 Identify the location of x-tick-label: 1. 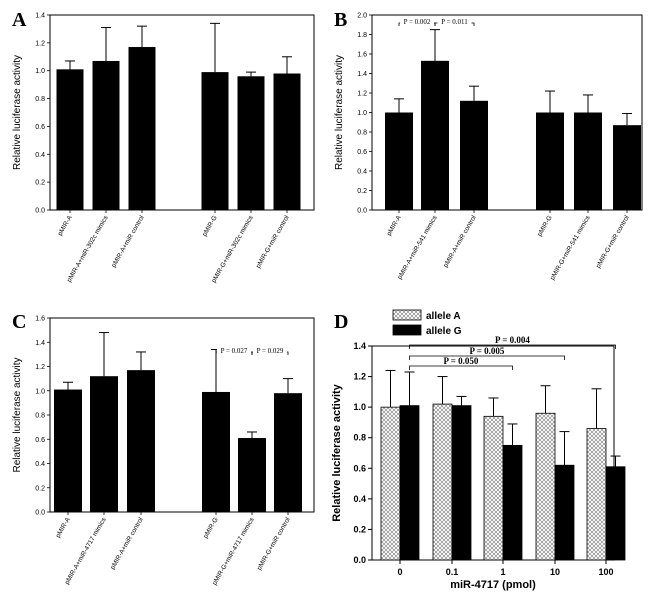
(502, 572).